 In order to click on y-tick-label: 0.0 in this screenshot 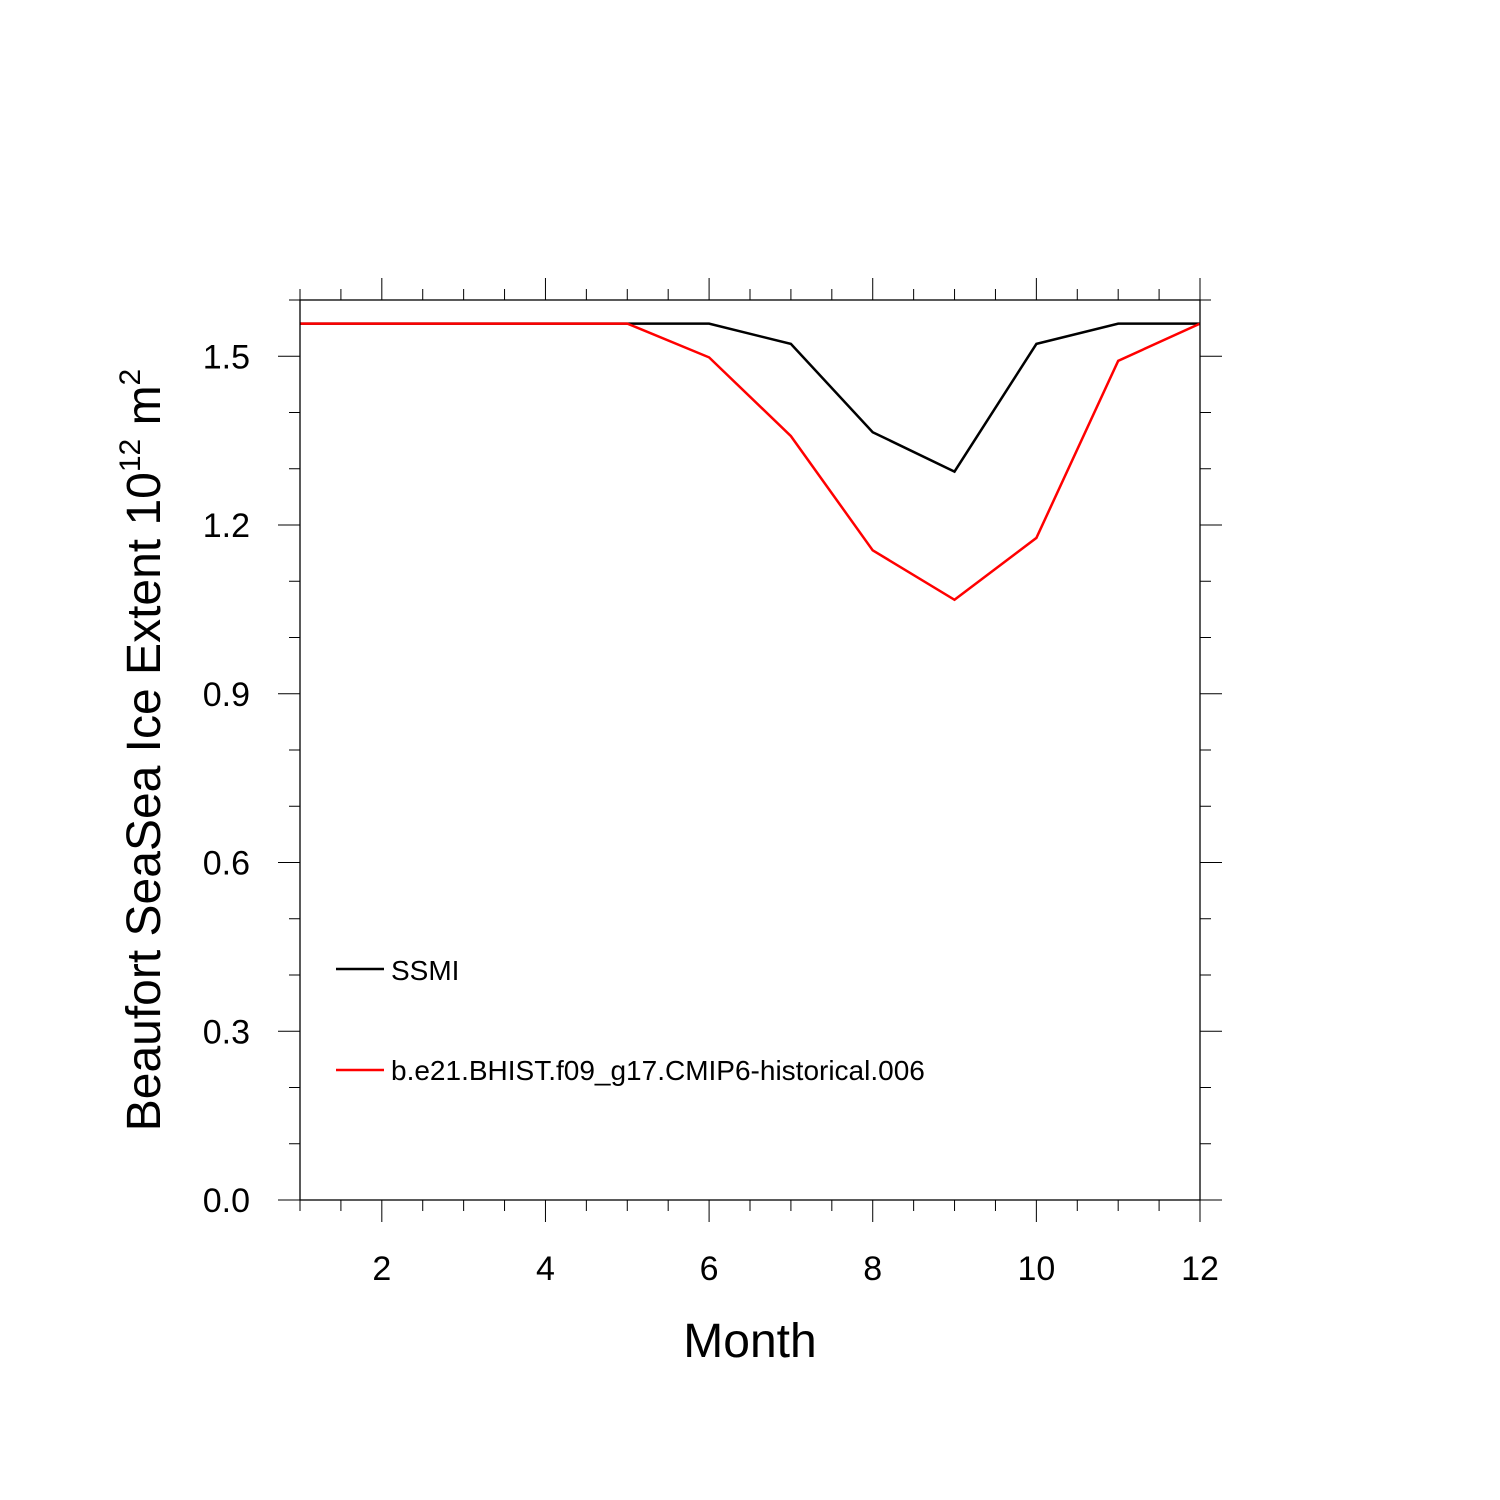, I will do `click(226, 1201)`.